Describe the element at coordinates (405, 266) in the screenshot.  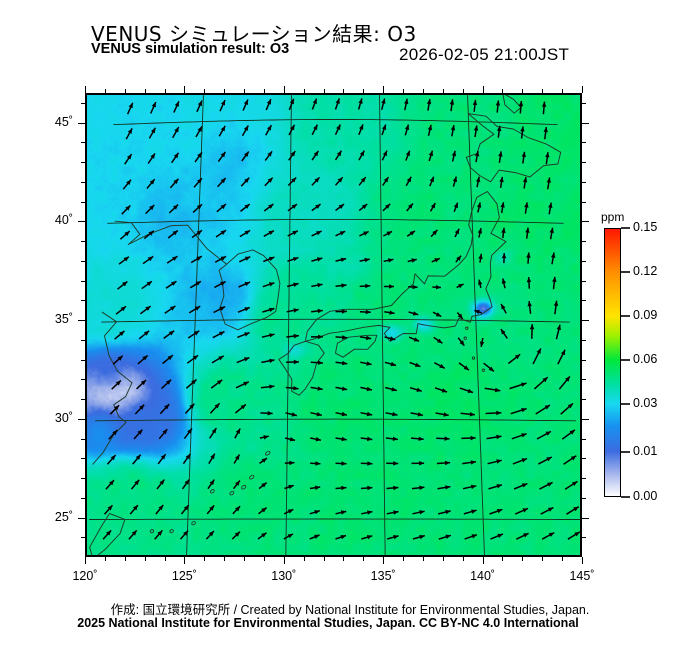
I see `coastline-honshu-pacific` at that location.